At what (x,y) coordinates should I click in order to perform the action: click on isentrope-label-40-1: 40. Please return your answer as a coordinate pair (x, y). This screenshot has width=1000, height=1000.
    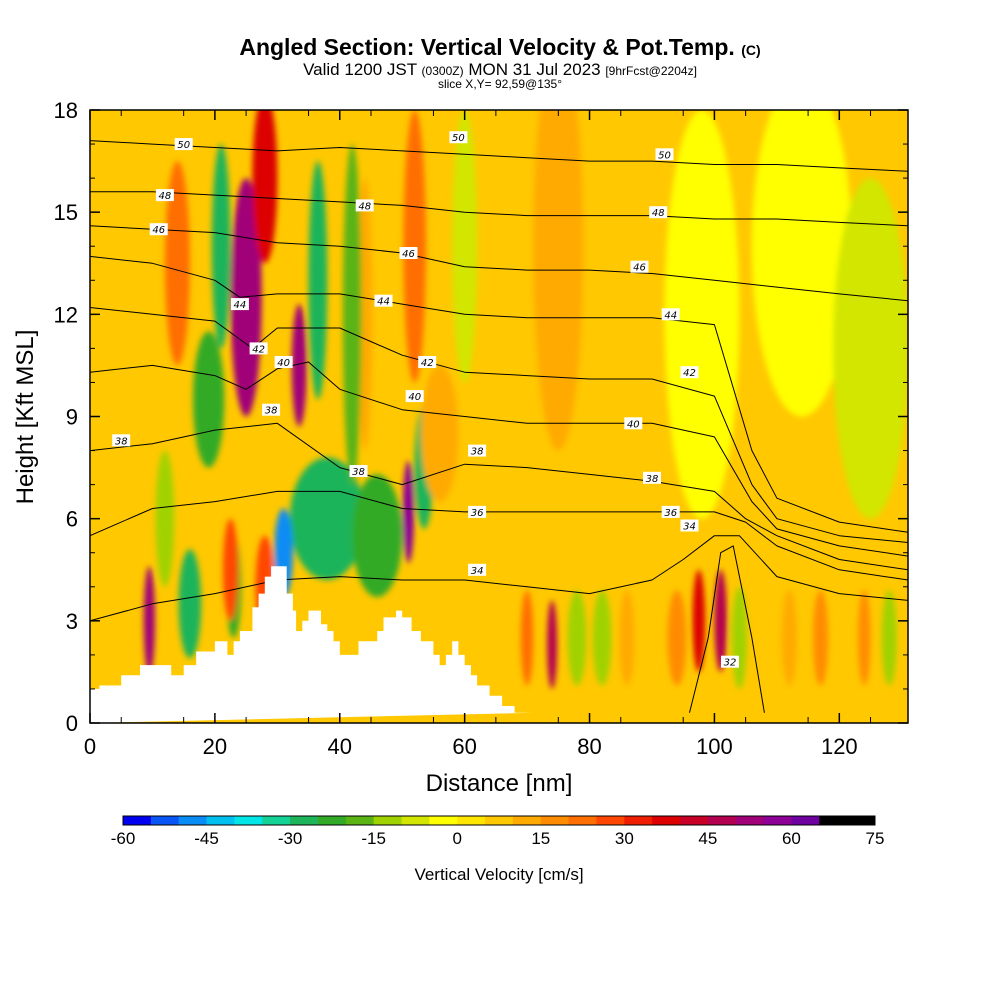
    Looking at the image, I should click on (414, 396).